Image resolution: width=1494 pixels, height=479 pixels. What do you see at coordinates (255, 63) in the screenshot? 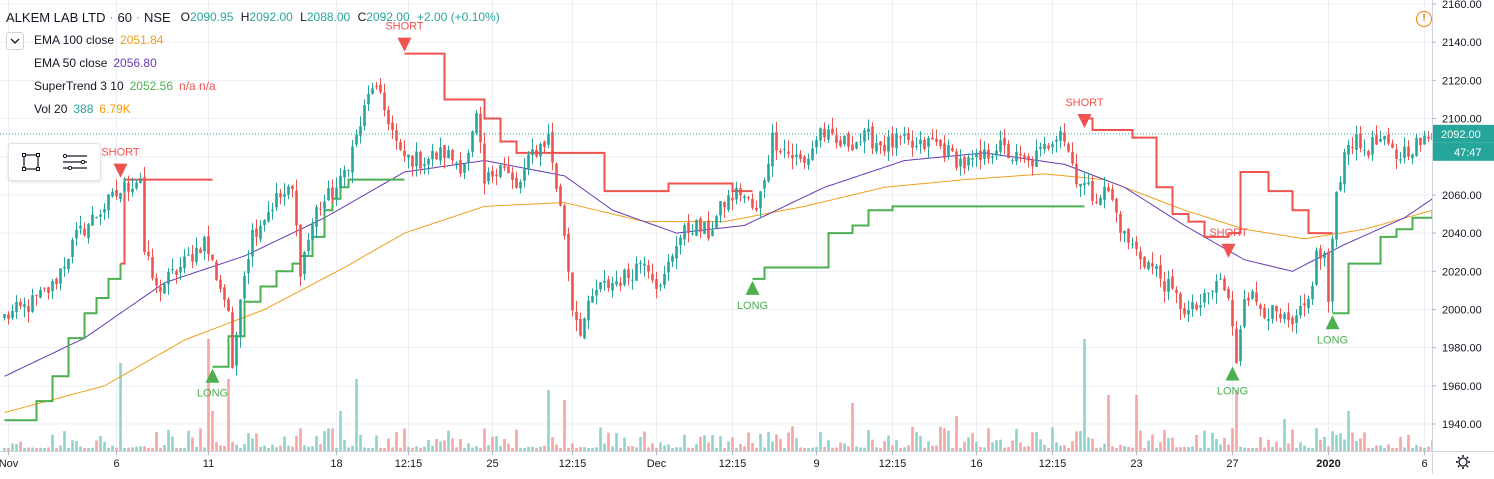
I see `indicator-row-ema50: EMA 50 close 2056.80` at bounding box center [255, 63].